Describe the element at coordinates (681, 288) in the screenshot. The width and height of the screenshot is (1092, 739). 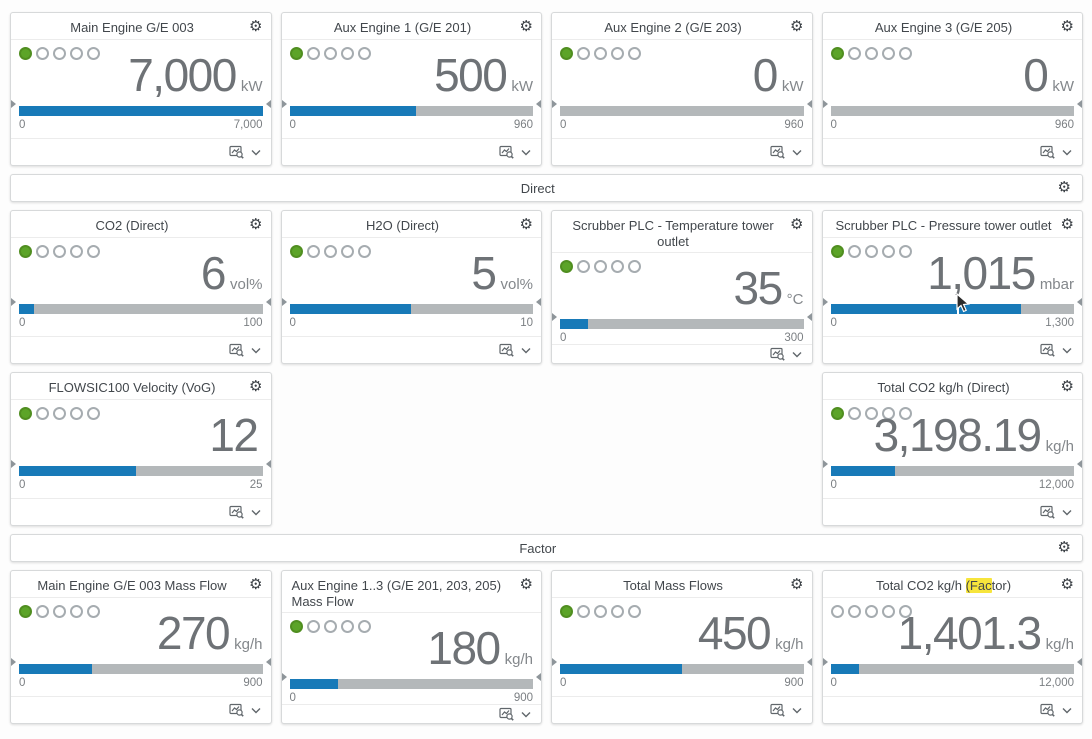
I see `value-row: 35 °C` at that location.